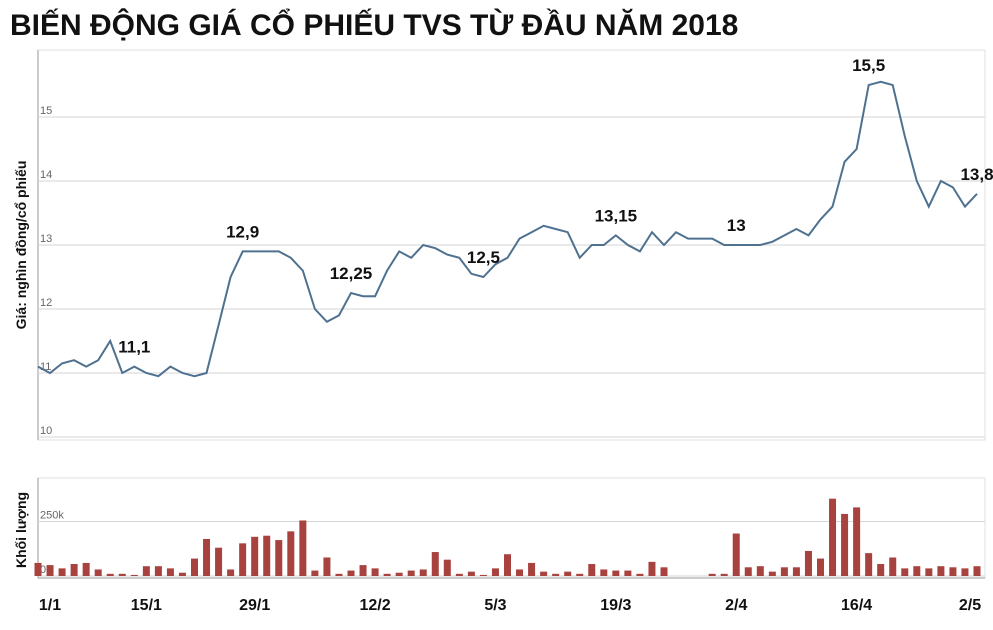 The width and height of the screenshot is (993, 630). I want to click on x-tick-label: 19/3, so click(615, 605).